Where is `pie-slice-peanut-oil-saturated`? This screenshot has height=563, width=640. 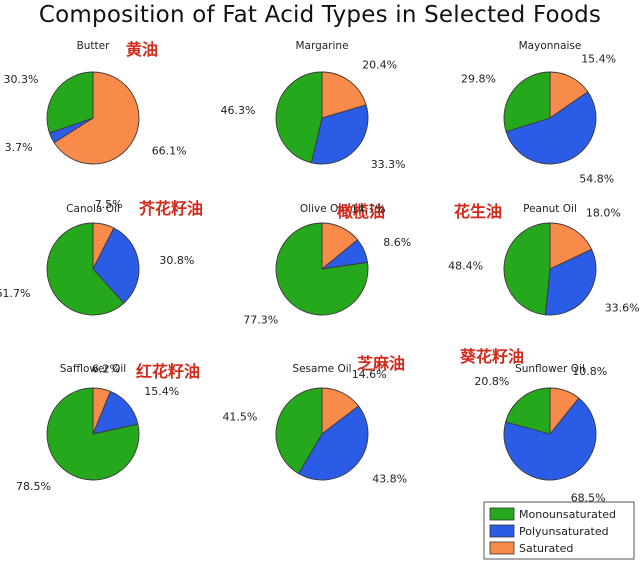
pie-slice-peanut-oil-saturated is located at coordinates (571, 246).